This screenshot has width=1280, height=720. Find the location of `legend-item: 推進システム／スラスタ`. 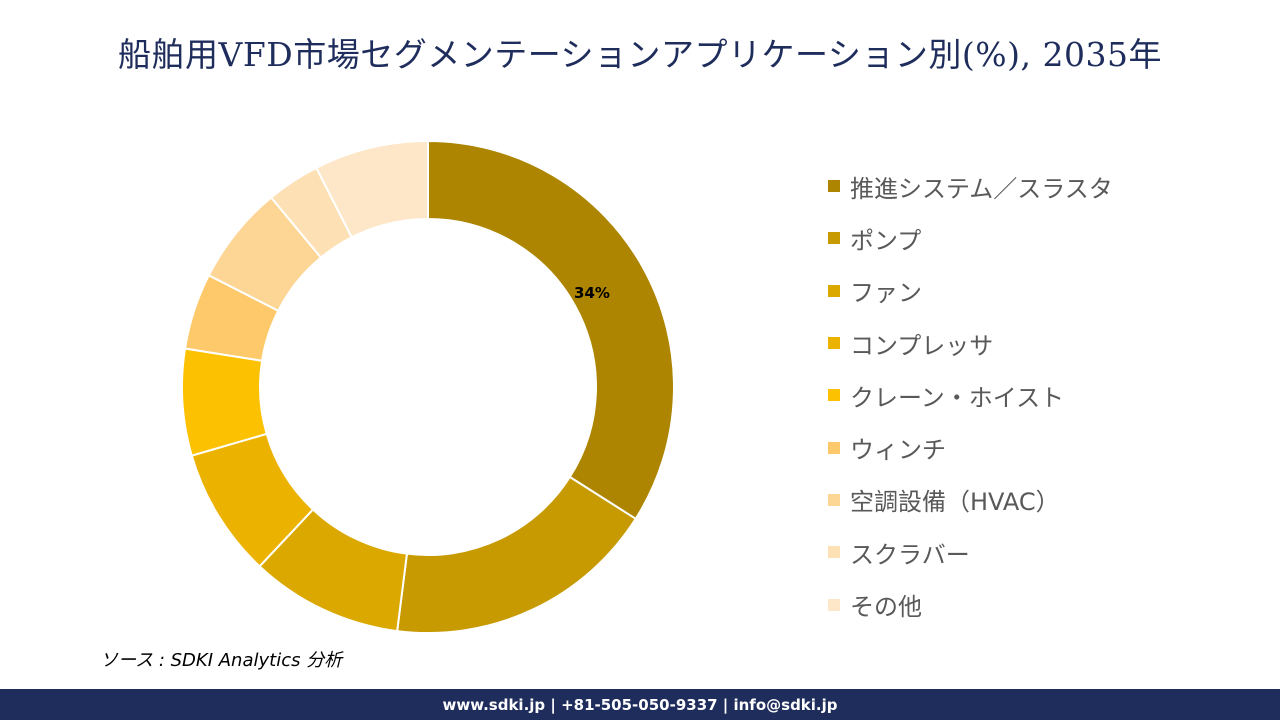

legend-item: 推進システム／スラスタ is located at coordinates (970, 186).